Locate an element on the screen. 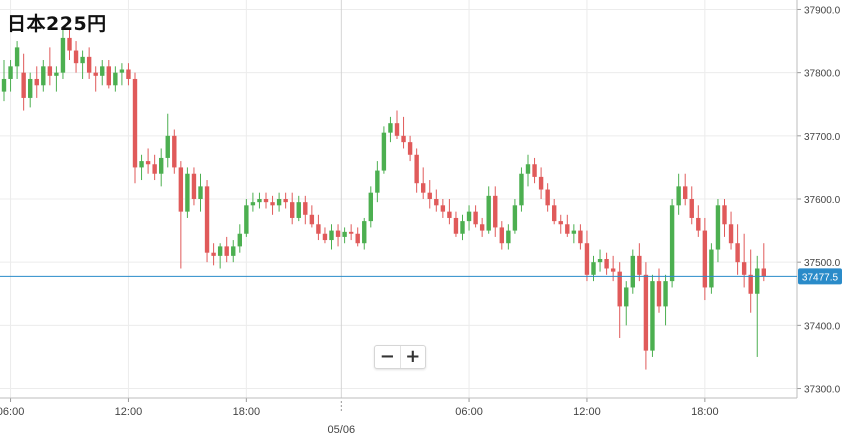  chart-title: 日本225円 is located at coordinates (57, 24).